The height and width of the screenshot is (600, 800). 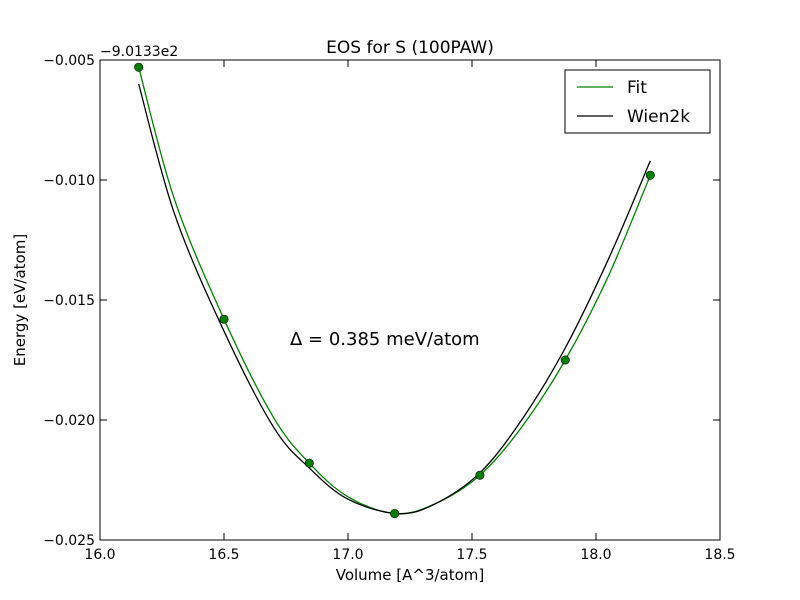 I want to click on y-tick-label: −0.025, so click(x=69, y=541).